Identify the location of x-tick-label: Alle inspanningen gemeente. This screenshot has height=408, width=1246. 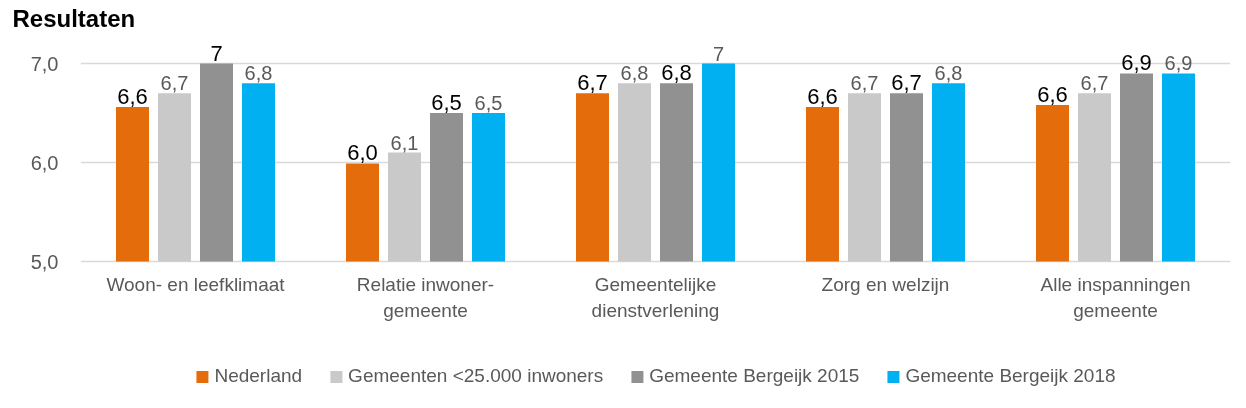
(1115, 297).